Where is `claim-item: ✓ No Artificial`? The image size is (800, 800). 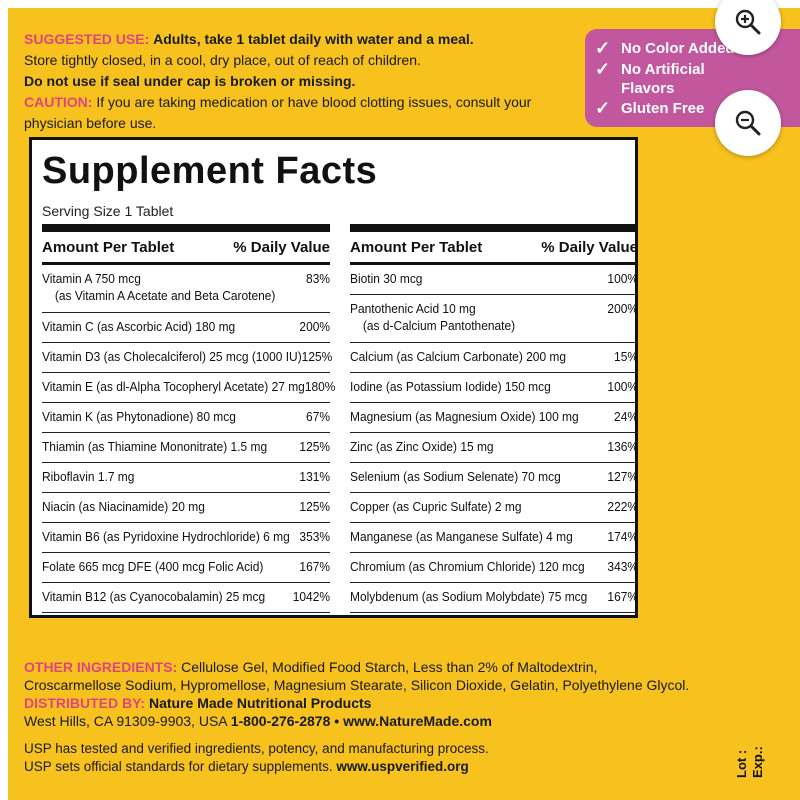
claim-item: ✓ No Artificial is located at coordinates (650, 69).